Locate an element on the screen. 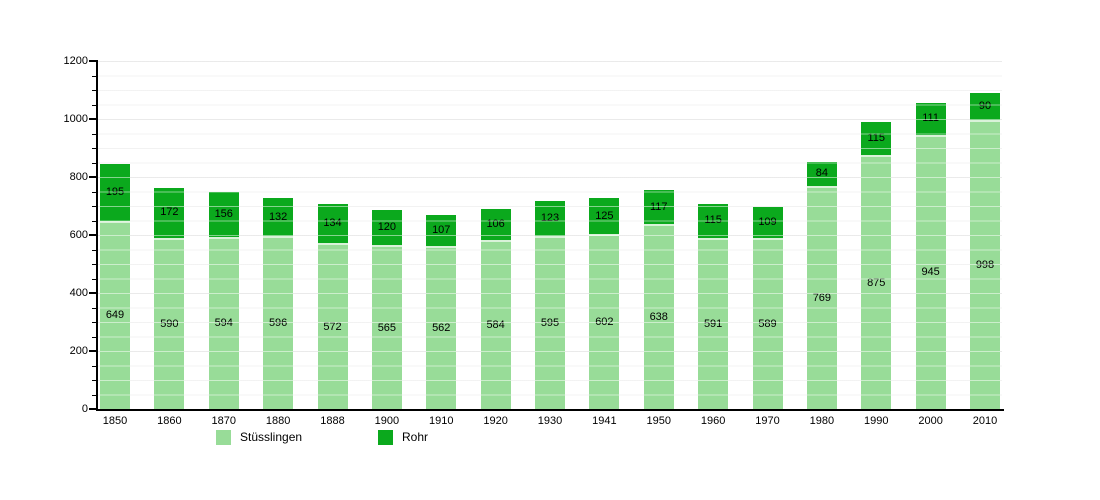 This screenshot has height=500, width=1100. bar-1870: 156 594 is located at coordinates (223, 300).